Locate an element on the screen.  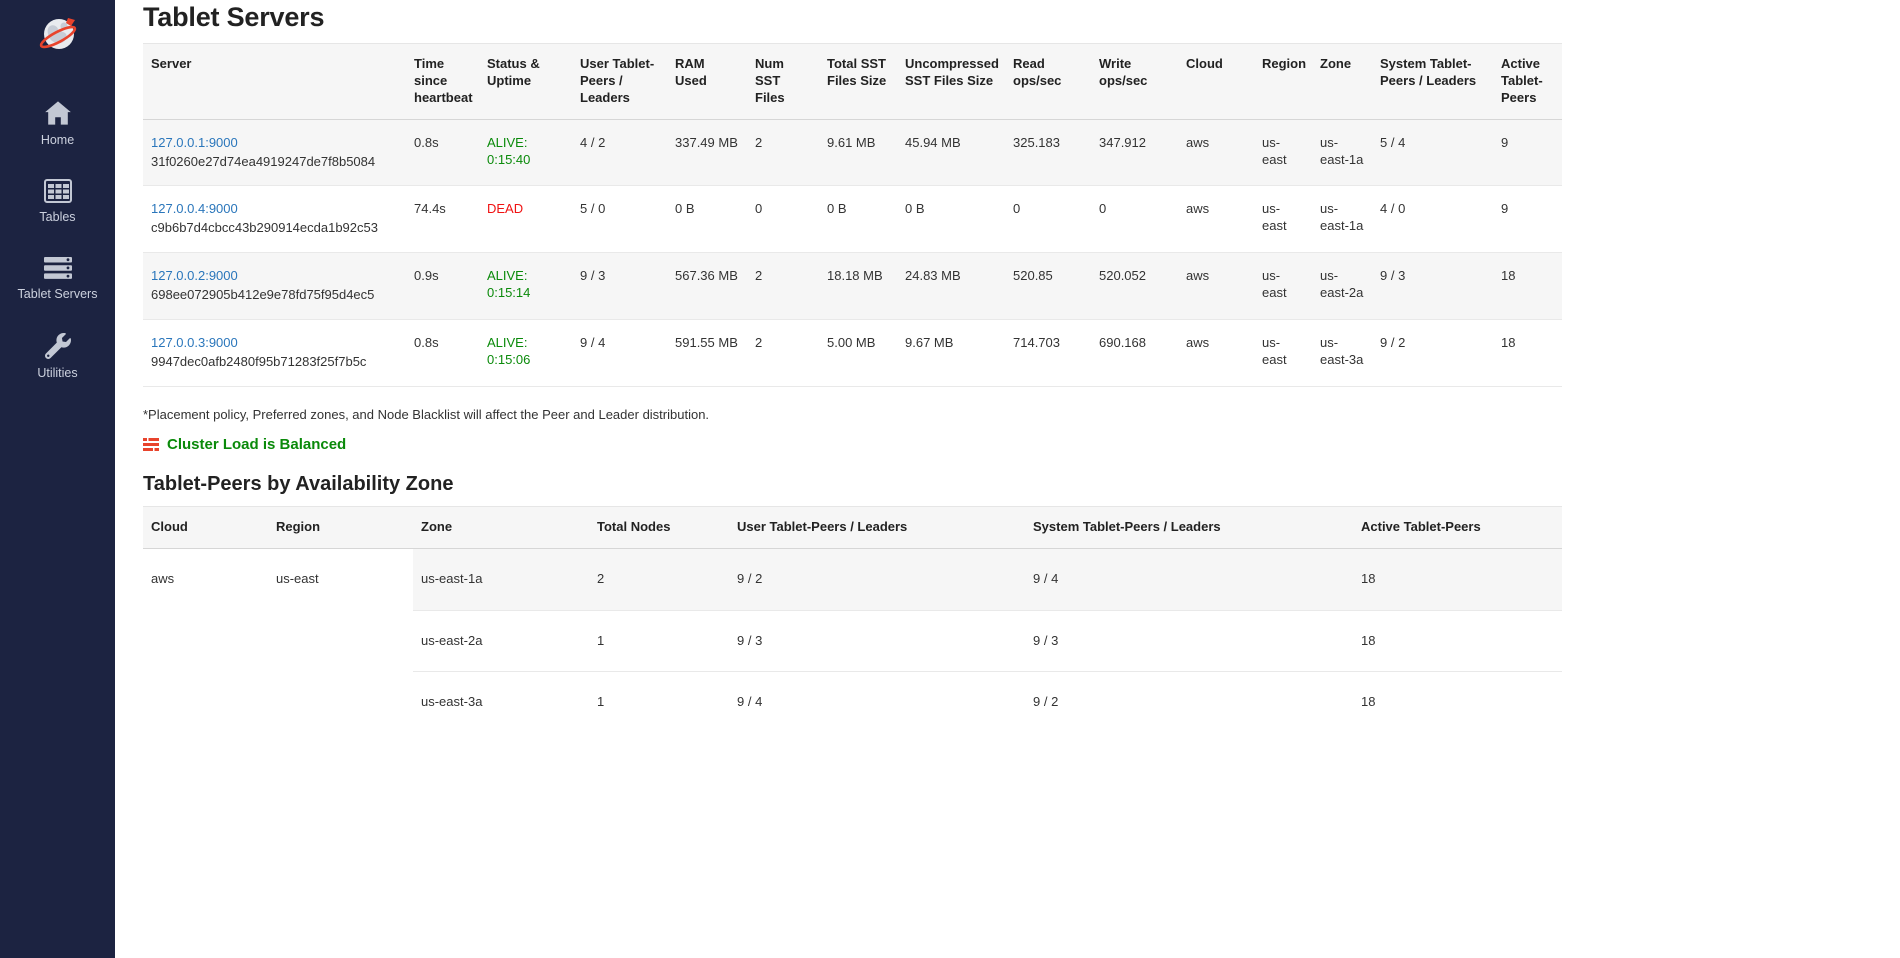
cell-ram-used: 567.36 MB is located at coordinates (707, 286).